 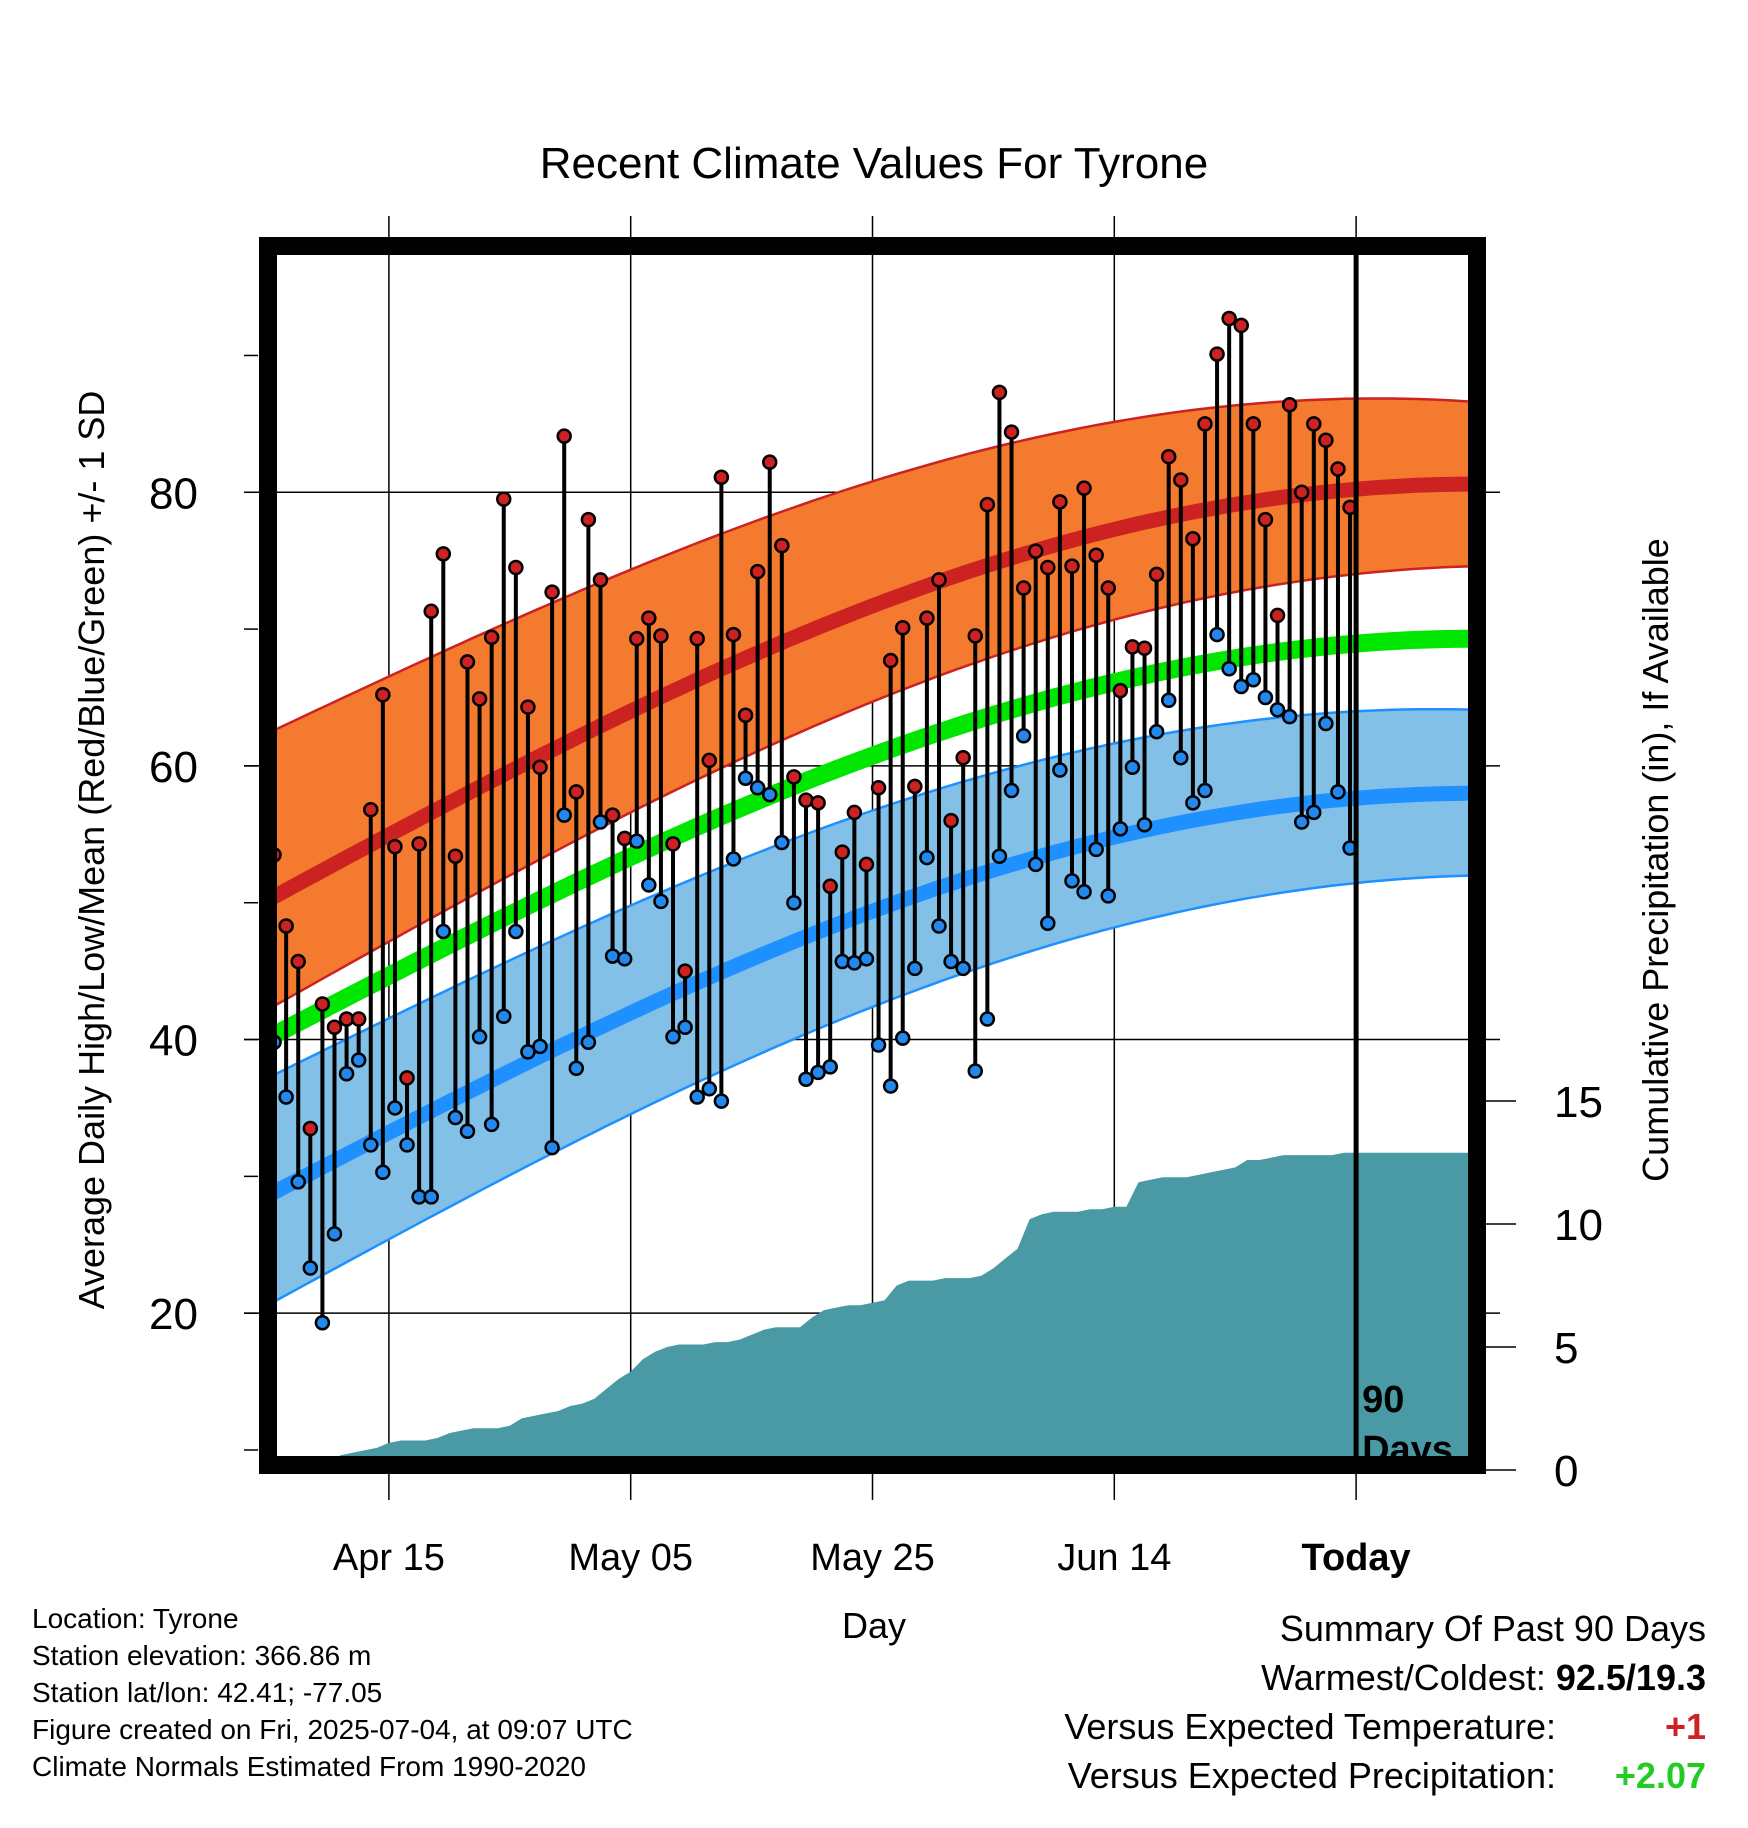 I want to click on precipitation-area-fill, so click(x=872, y=1311).